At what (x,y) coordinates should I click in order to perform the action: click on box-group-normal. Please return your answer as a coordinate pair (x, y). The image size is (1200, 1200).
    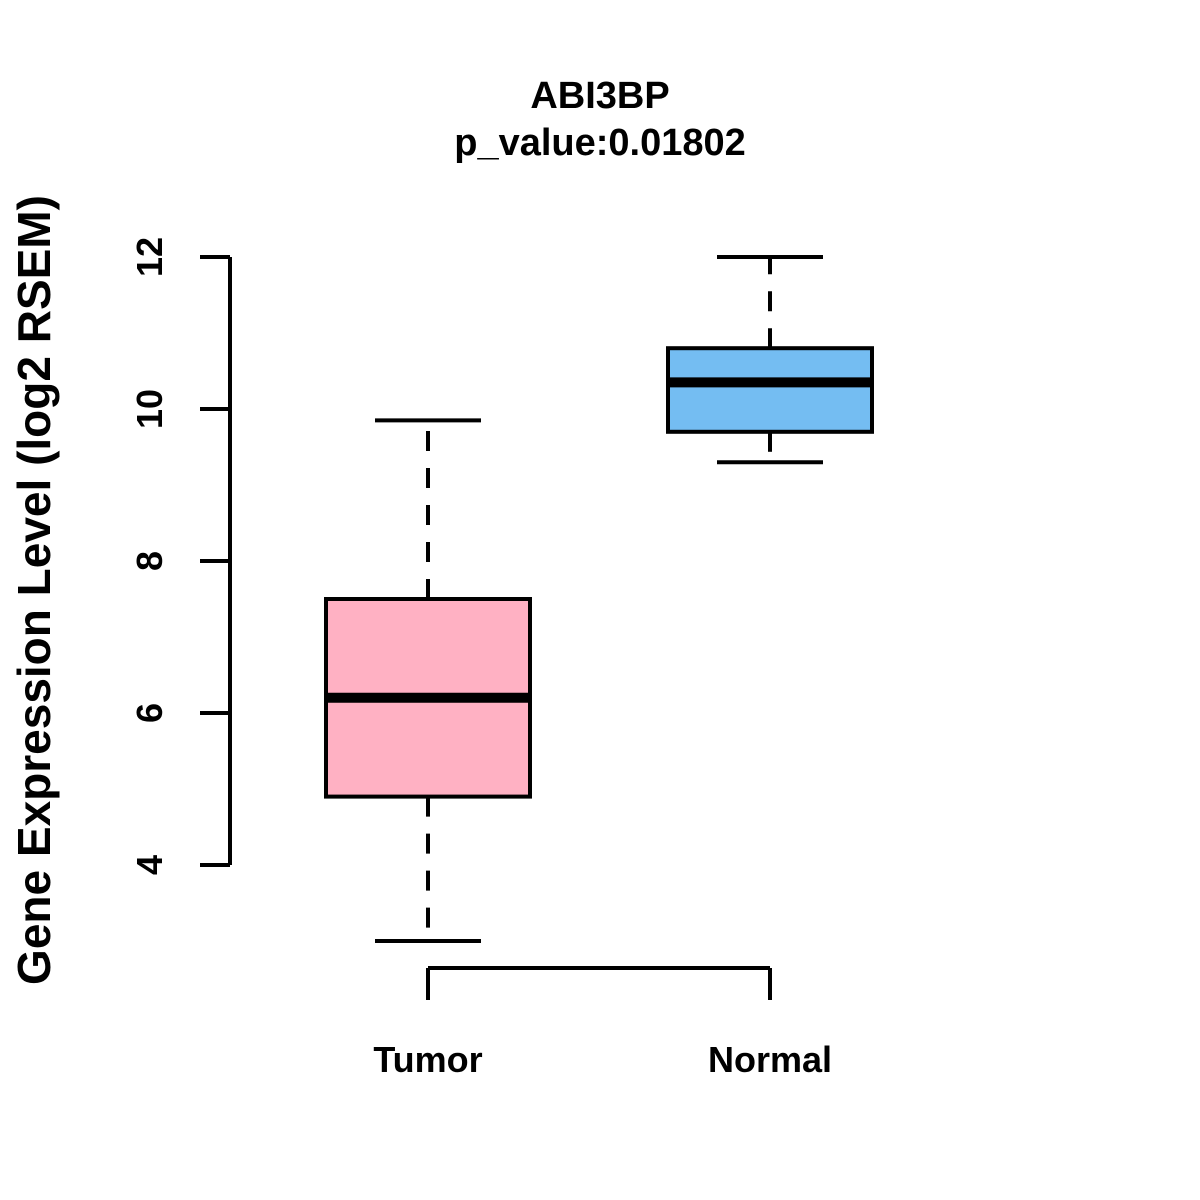
    Looking at the image, I should click on (770, 360).